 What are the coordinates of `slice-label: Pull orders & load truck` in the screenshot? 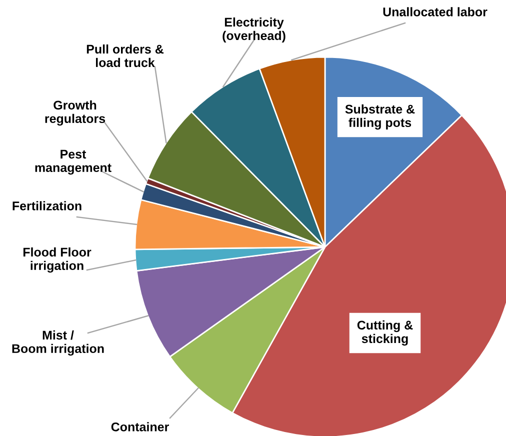 It's located at (125, 56).